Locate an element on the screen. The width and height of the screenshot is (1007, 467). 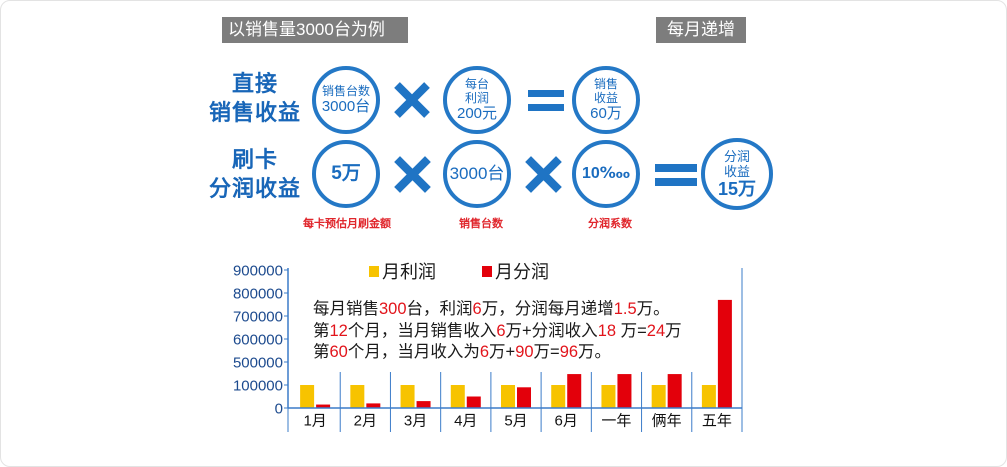
x-category-label: 3月 is located at coordinates (415, 421).